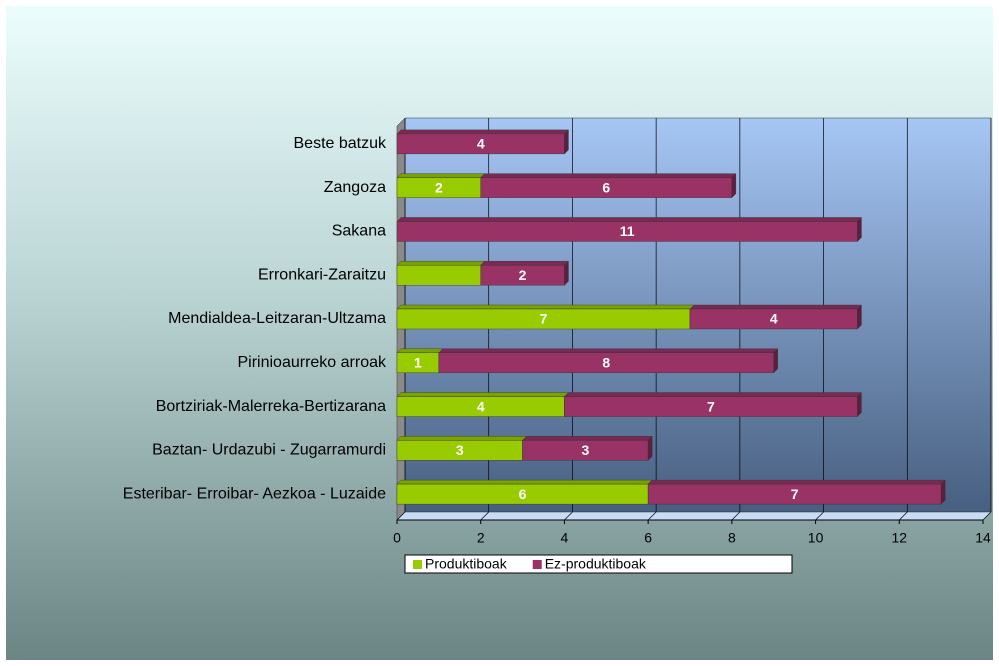 The image size is (999, 666). I want to click on legend-label: Ez-produktiboak, so click(596, 564).